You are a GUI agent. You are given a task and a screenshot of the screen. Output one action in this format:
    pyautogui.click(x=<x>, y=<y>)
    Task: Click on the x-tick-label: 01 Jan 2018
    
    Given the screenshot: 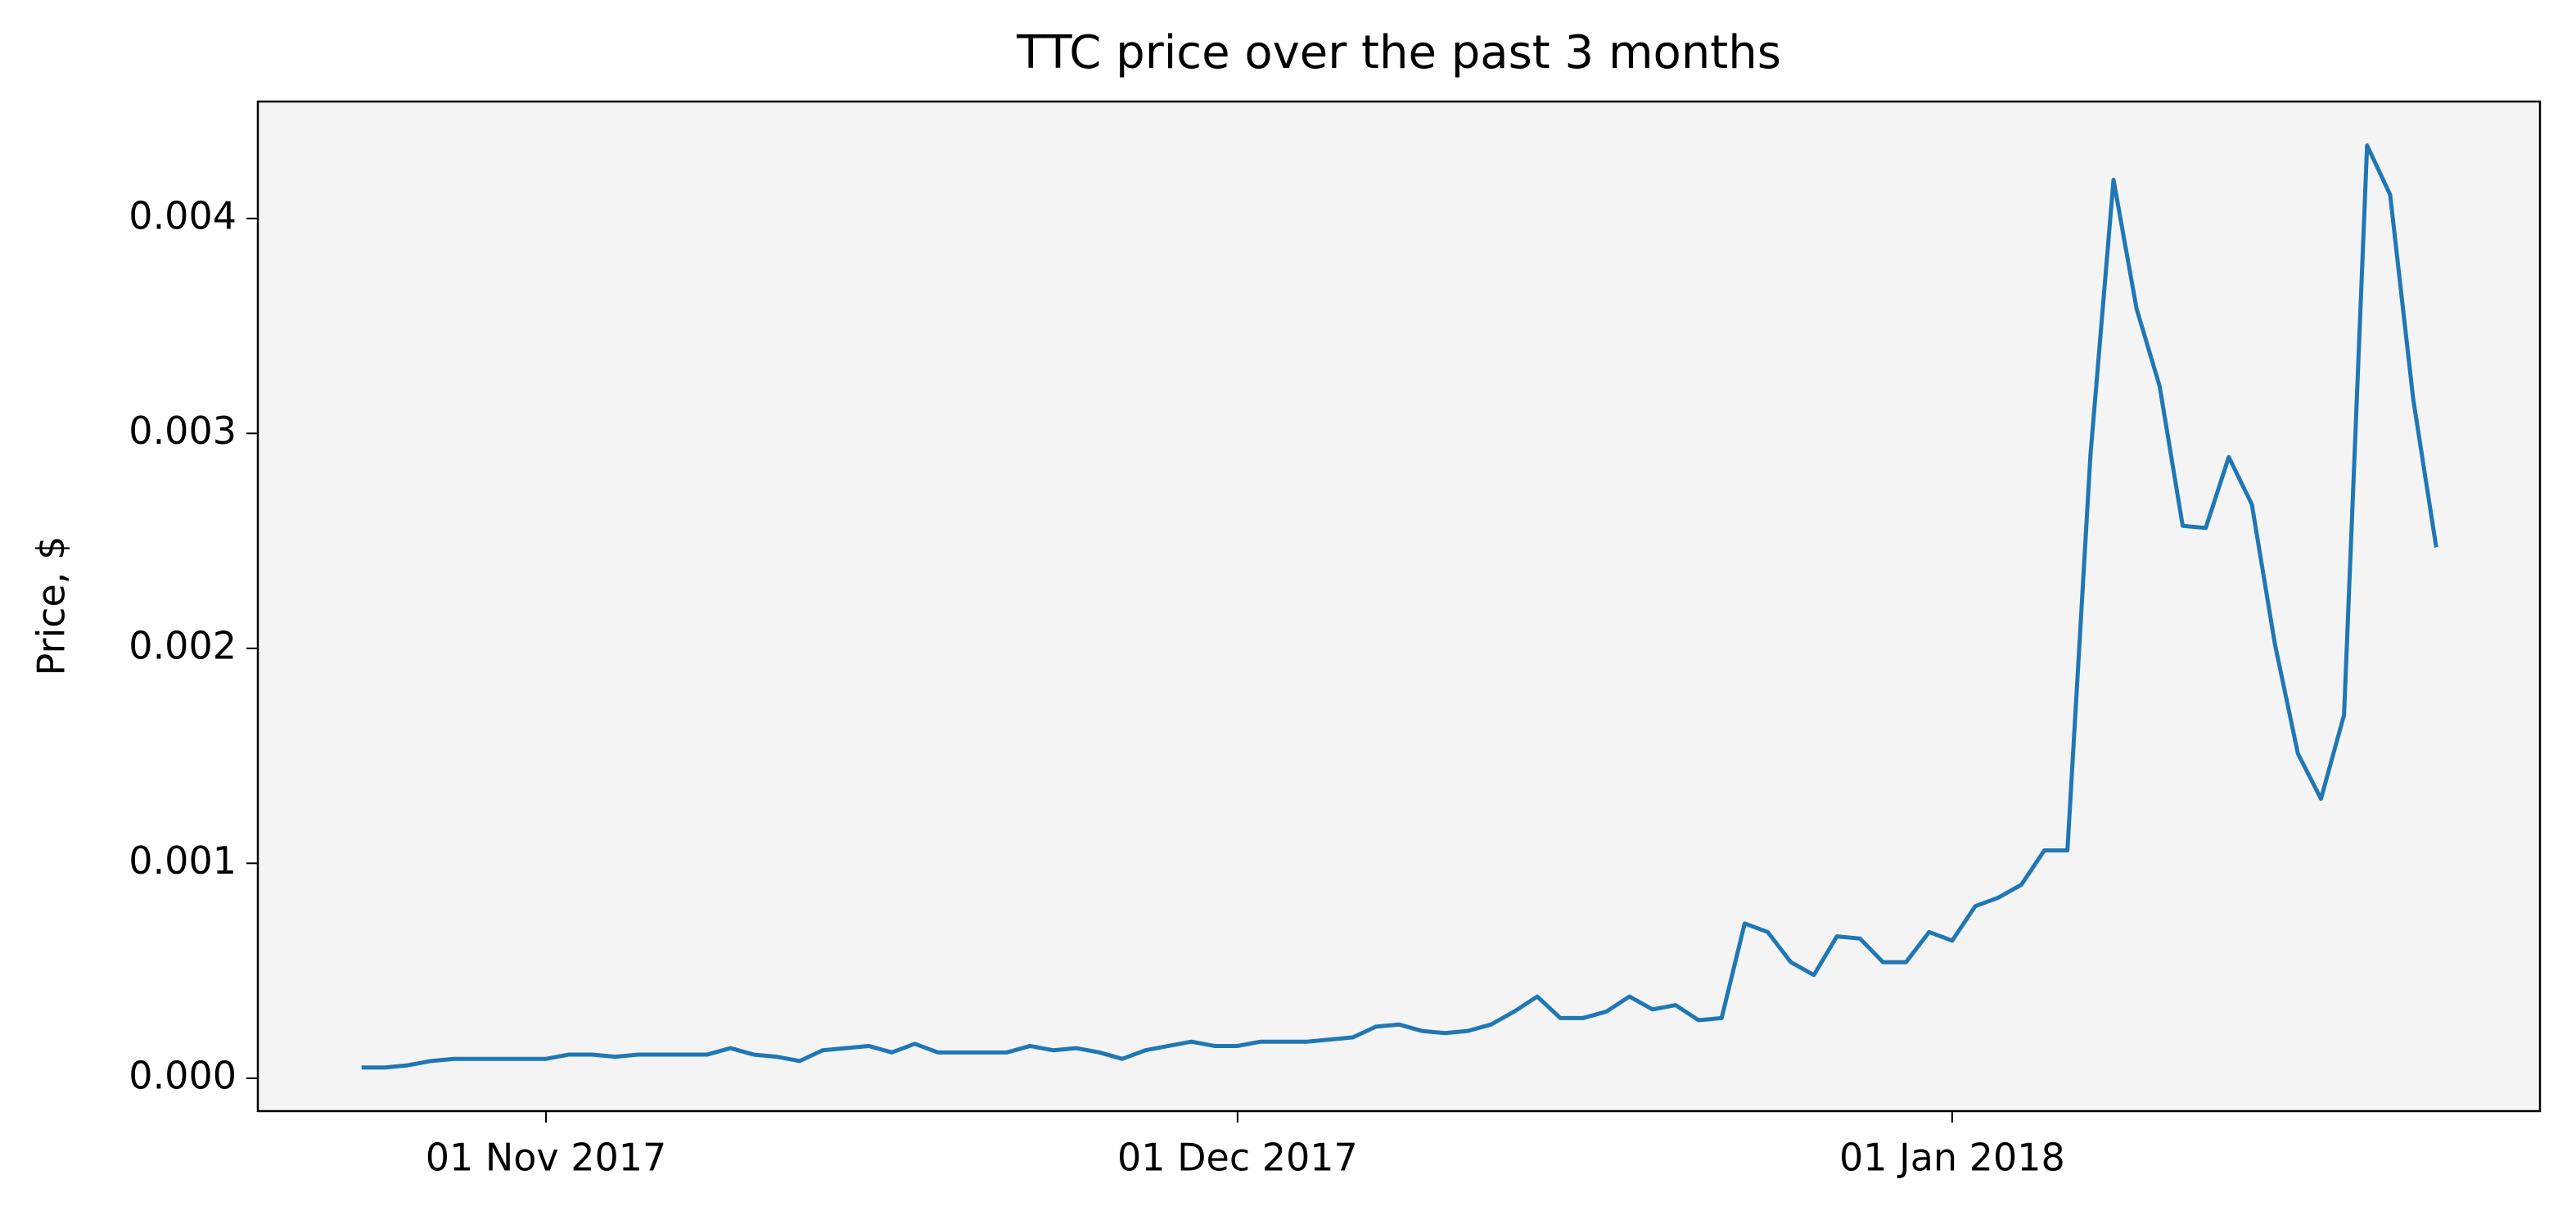 What is the action you would take?
    pyautogui.click(x=1952, y=1158)
    